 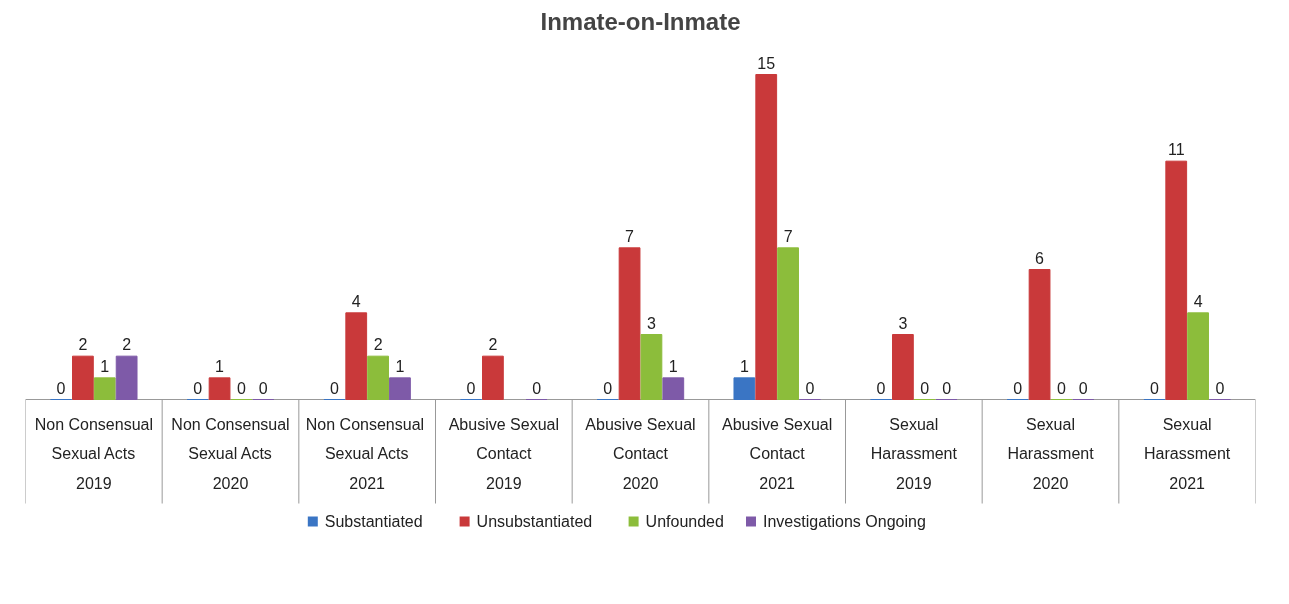 I want to click on legend-label: Unsubstantiated, so click(x=534, y=521).